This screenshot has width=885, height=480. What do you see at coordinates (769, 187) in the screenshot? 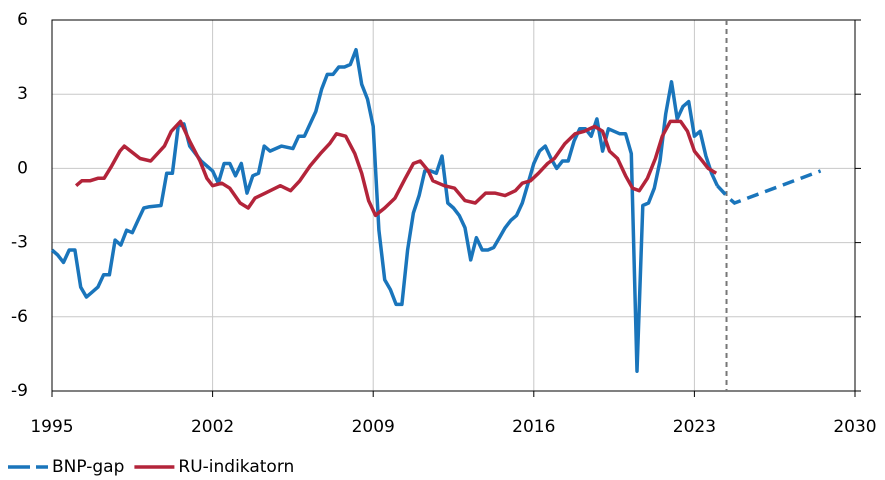
I see `forecast-data-line` at bounding box center [769, 187].